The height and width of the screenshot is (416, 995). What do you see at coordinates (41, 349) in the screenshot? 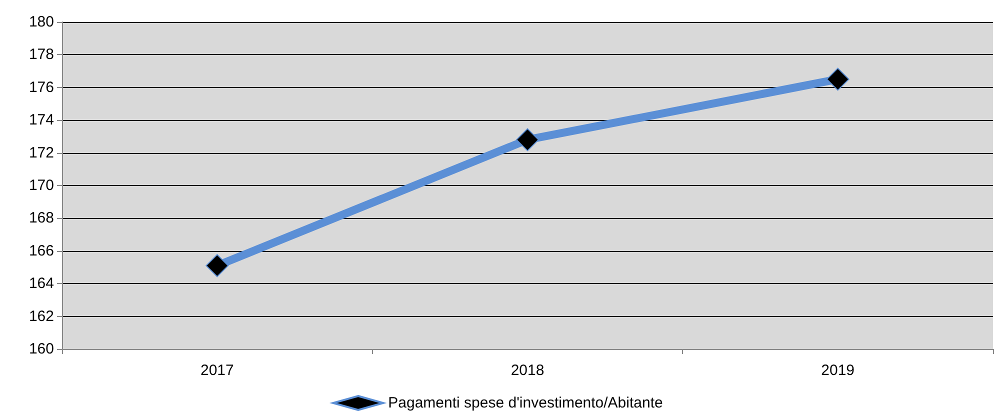
I see `y-tick-label: 160` at bounding box center [41, 349].